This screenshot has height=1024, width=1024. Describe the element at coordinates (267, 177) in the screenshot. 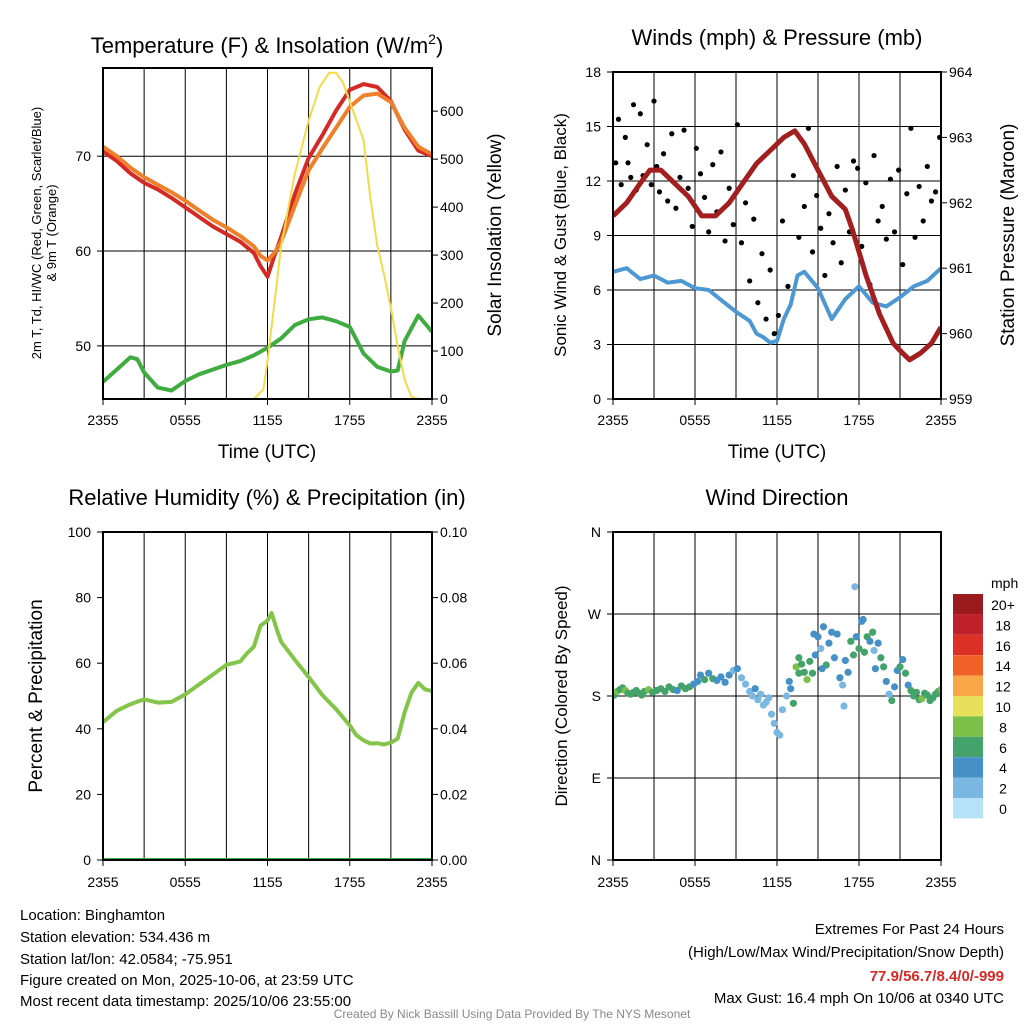

I see `9m-t-line` at that location.